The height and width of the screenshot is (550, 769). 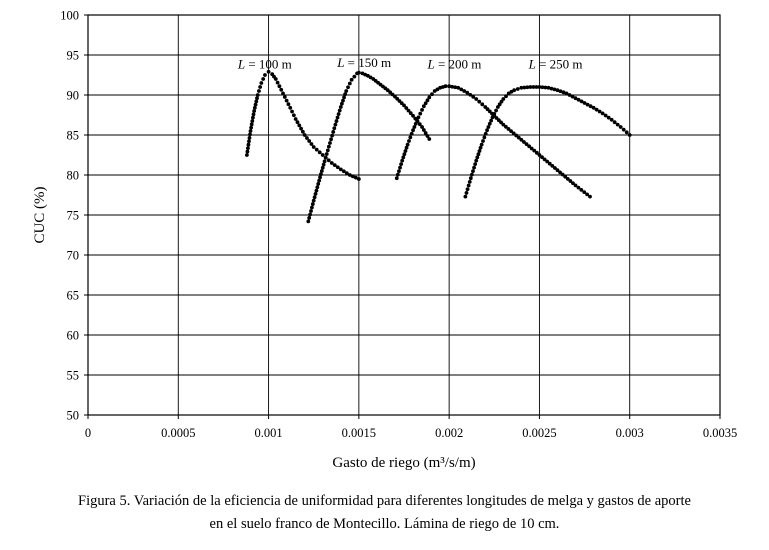 I want to click on x-tick-label: 0.0015, so click(x=359, y=433).